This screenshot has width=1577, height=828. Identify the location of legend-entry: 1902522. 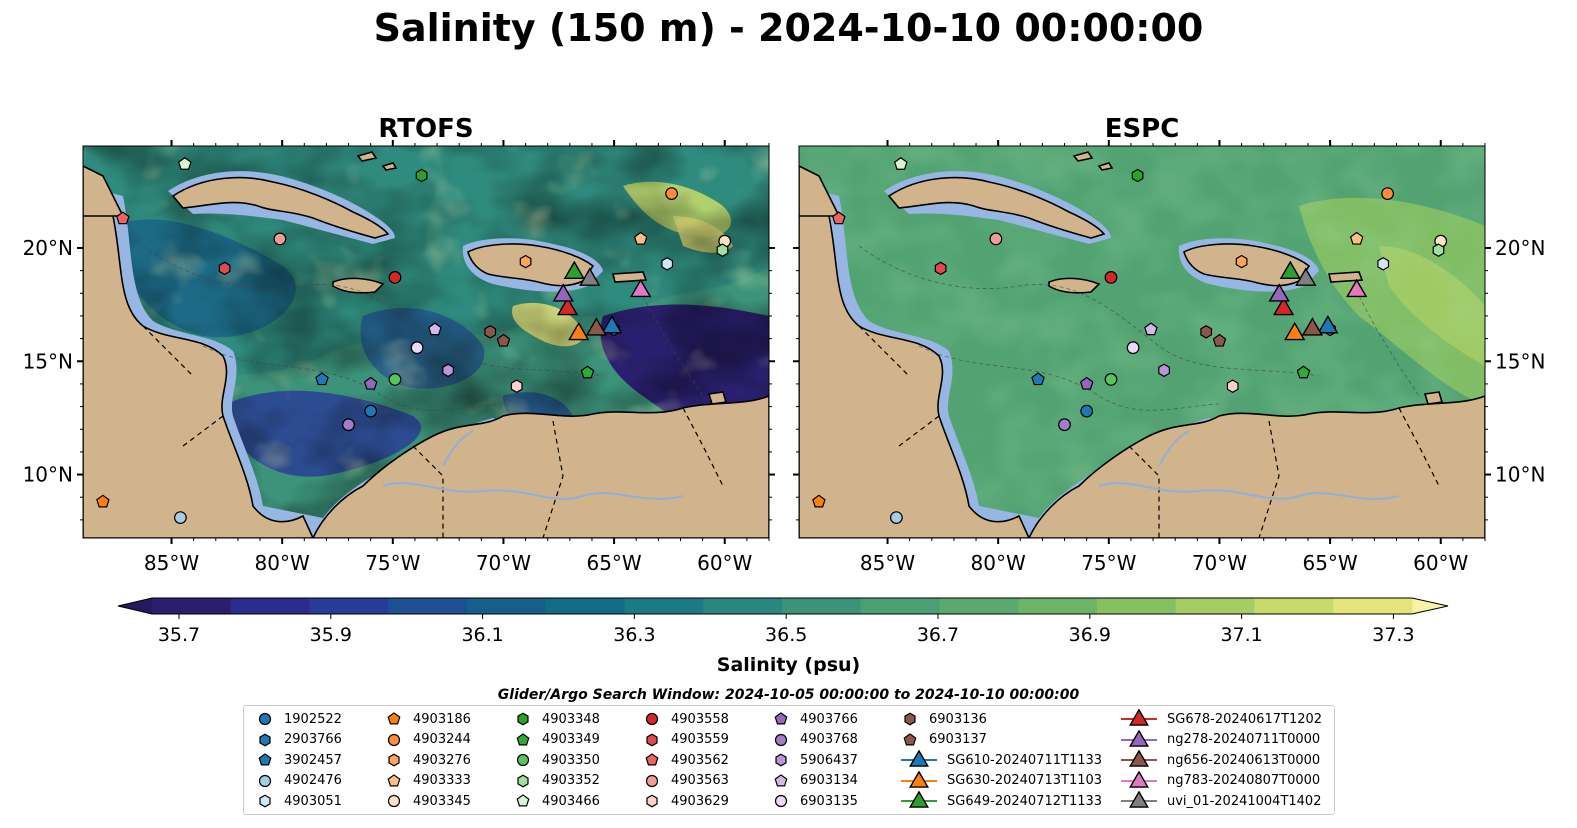
(298, 719).